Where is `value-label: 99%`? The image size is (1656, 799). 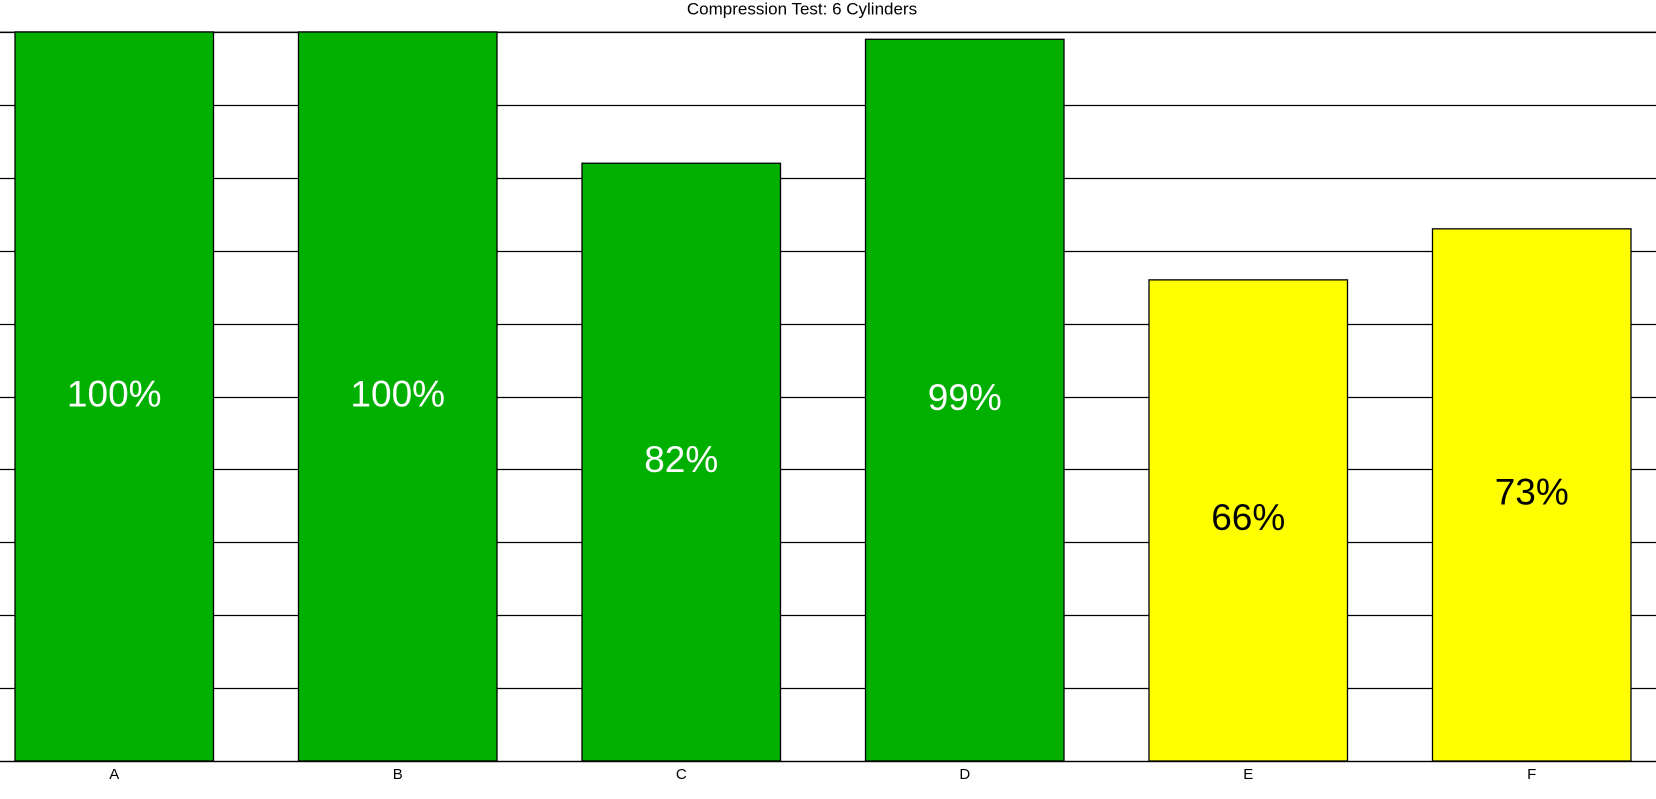
value-label: 99% is located at coordinates (965, 397).